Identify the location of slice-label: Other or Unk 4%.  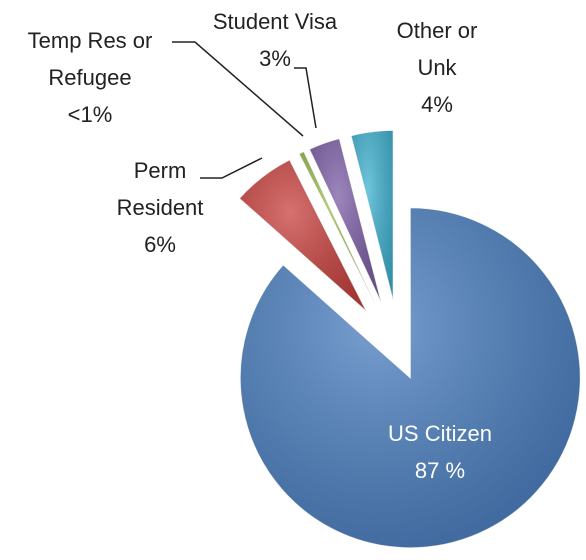
(437, 67).